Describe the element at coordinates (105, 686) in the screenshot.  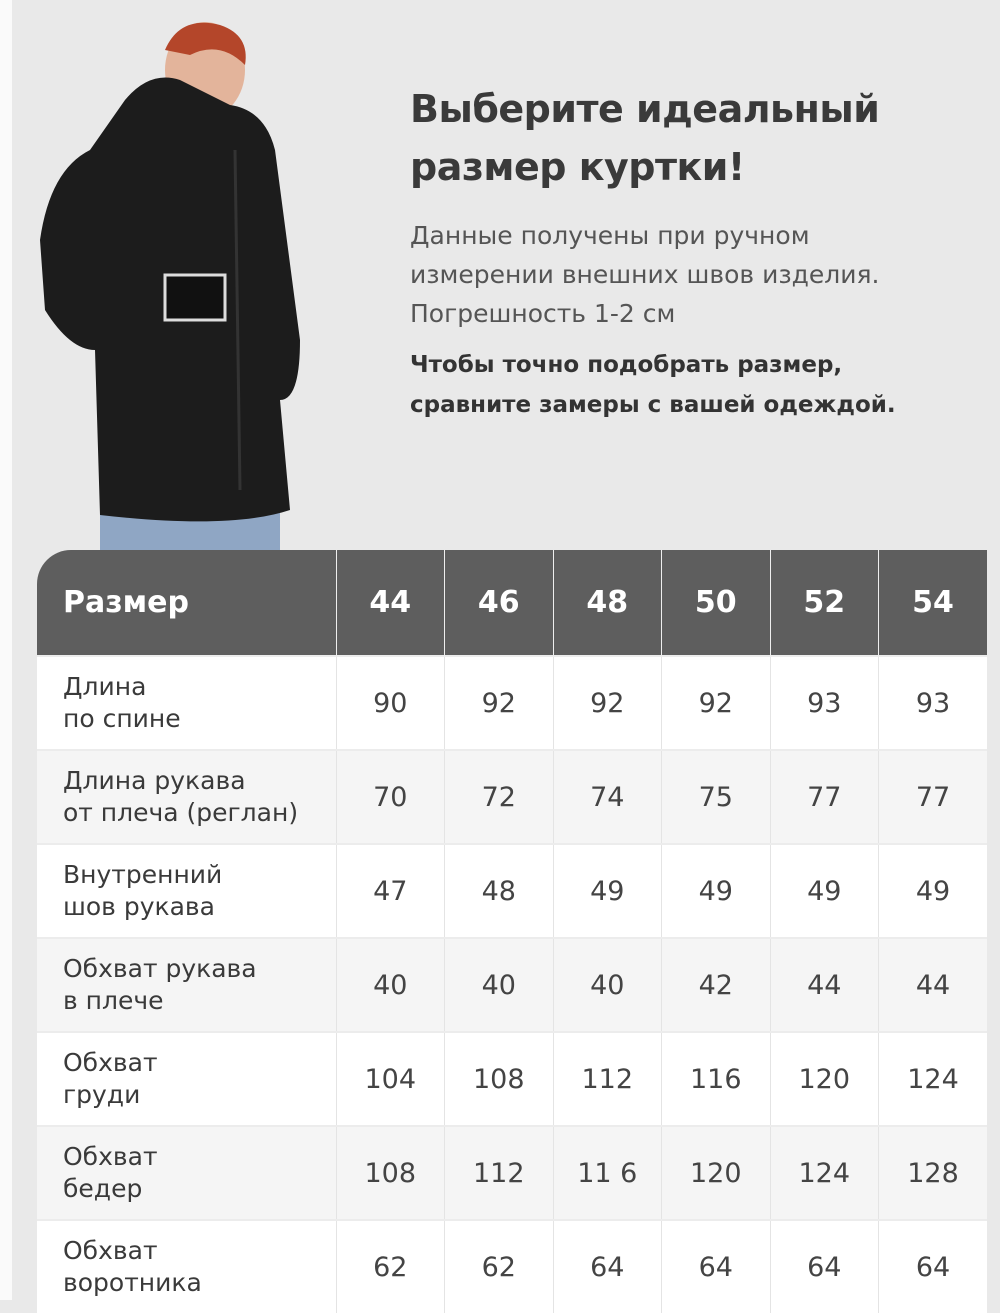
I see `row-label-line: Длина` at that location.